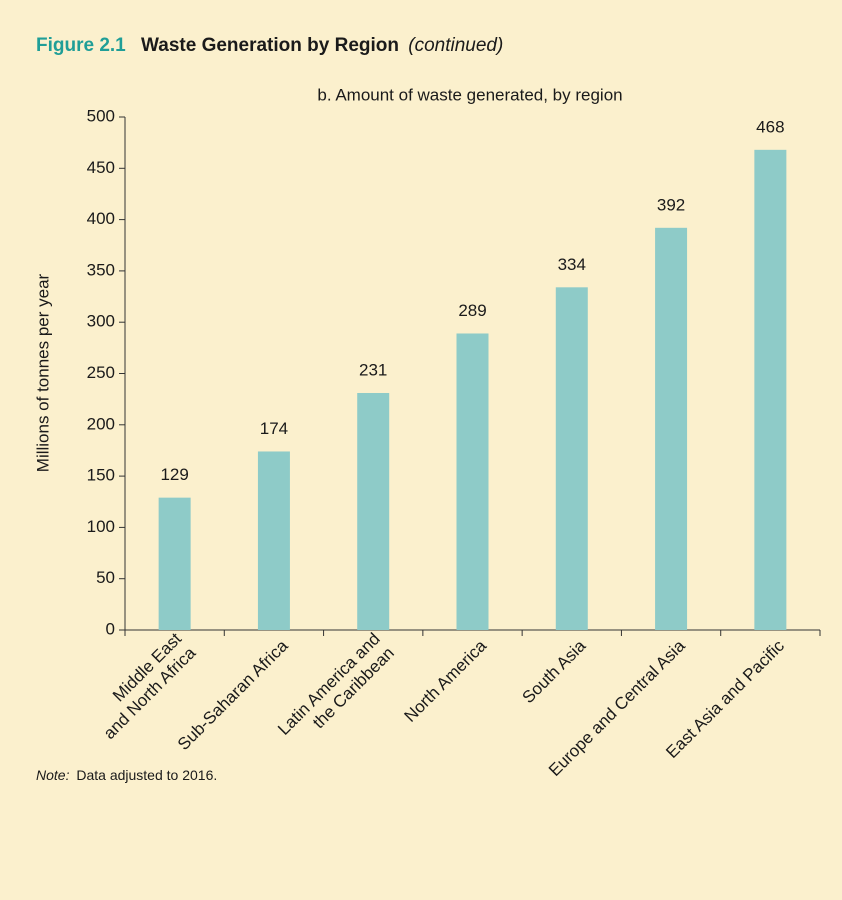 The image size is (842, 900). Describe the element at coordinates (101, 423) in the screenshot. I see `y-tick-label: 200` at that location.